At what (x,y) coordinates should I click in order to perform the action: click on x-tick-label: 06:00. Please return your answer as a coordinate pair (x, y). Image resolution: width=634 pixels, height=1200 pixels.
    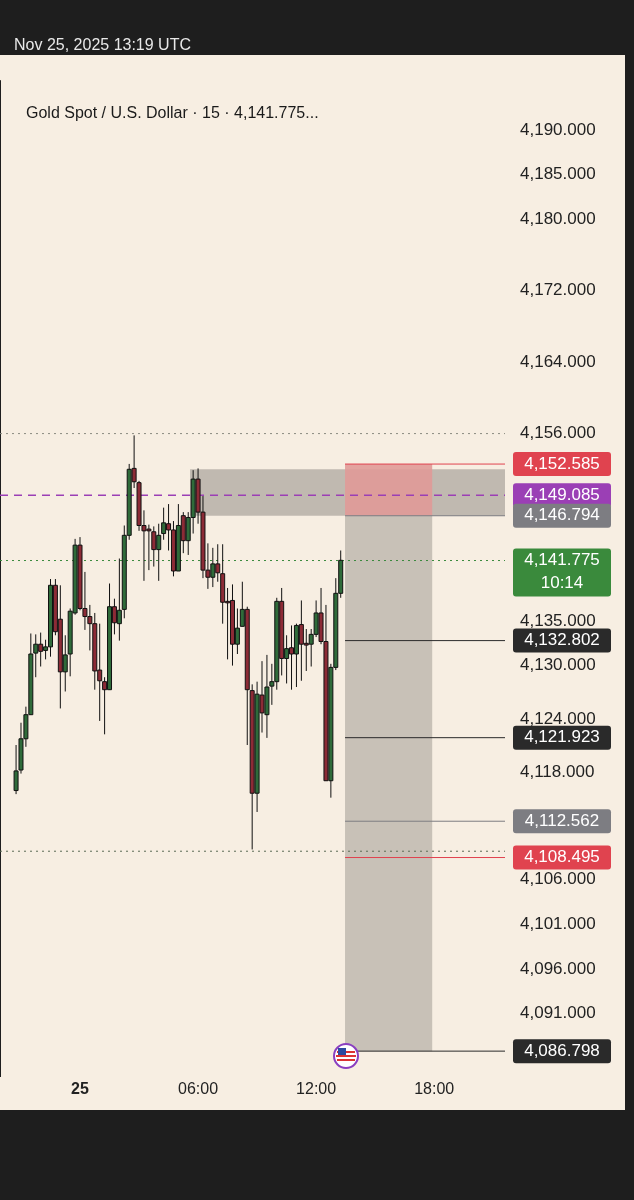
    Looking at the image, I should click on (198, 1089).